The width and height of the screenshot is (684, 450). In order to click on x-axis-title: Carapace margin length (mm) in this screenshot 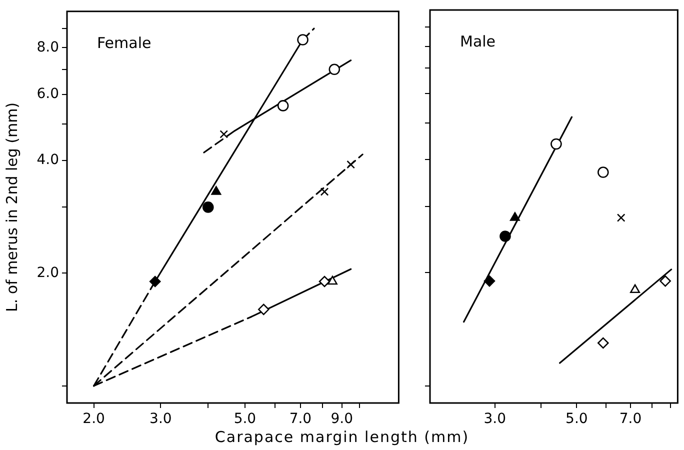, I will do `click(342, 437)`.